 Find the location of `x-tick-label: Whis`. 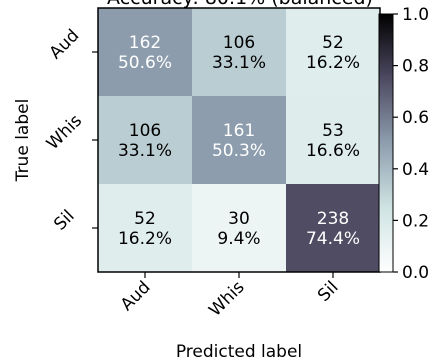

x-tick-label: Whis is located at coordinates (226, 298).